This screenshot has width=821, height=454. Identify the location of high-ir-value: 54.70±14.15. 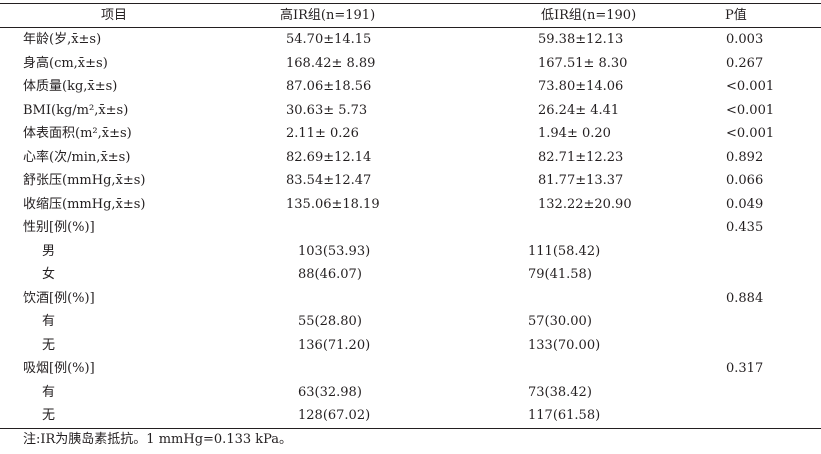
(329, 39).